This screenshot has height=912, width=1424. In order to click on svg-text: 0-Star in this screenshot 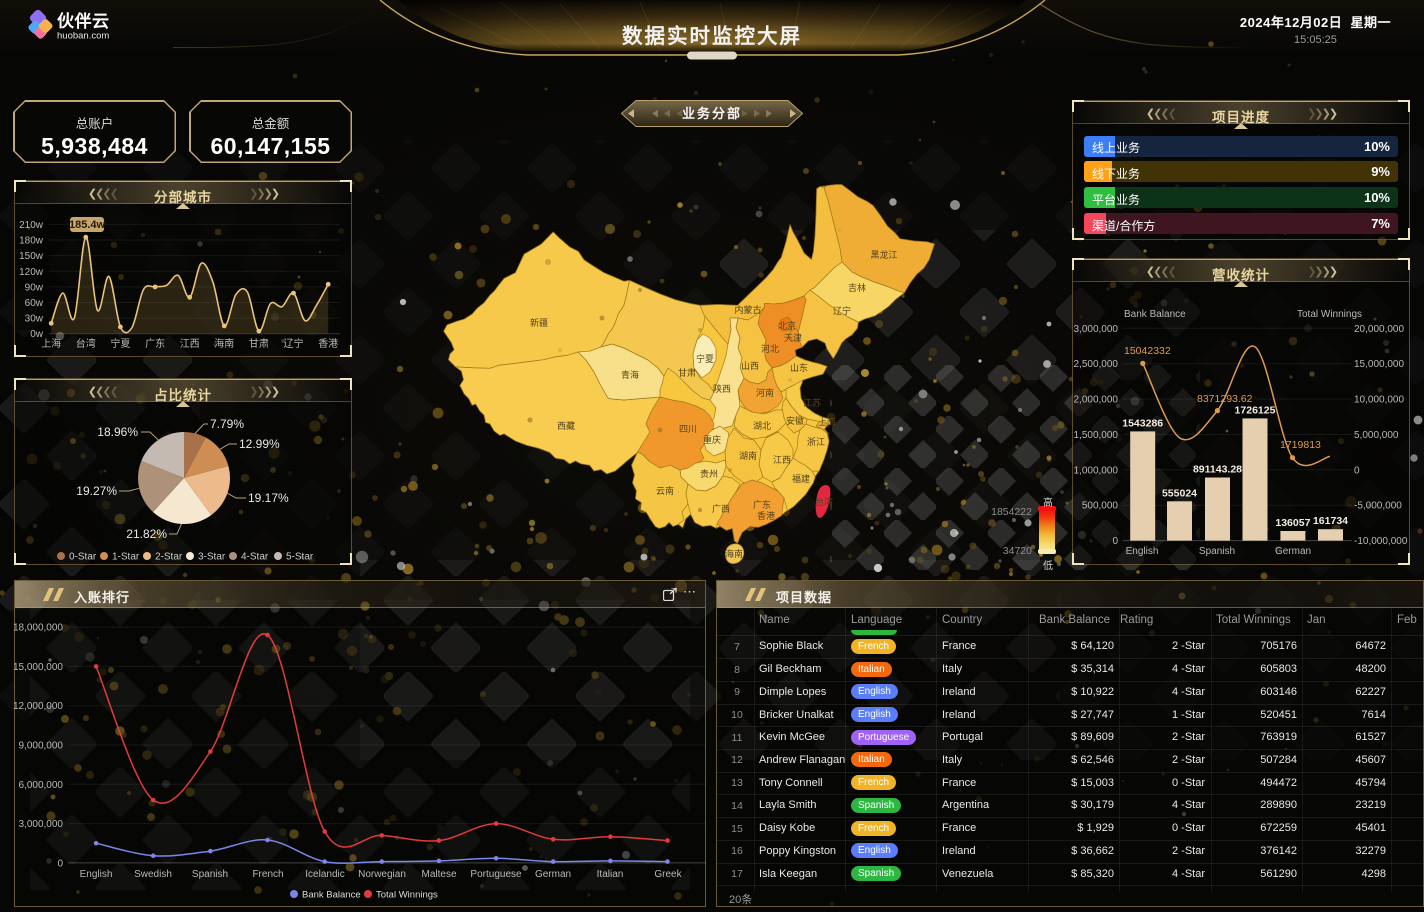, I will do `click(83, 557)`.